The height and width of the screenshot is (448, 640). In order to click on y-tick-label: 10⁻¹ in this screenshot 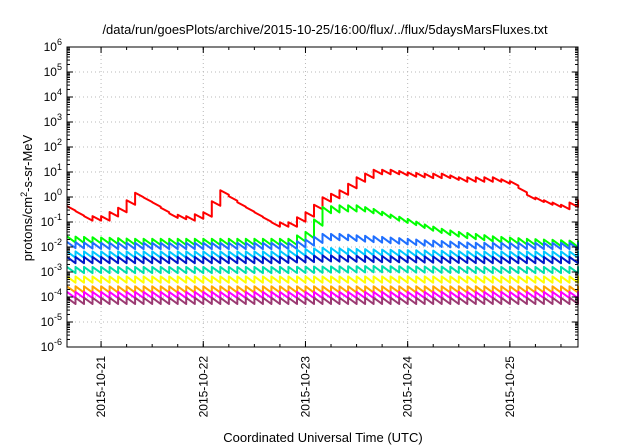, I will do `click(51, 220)`.